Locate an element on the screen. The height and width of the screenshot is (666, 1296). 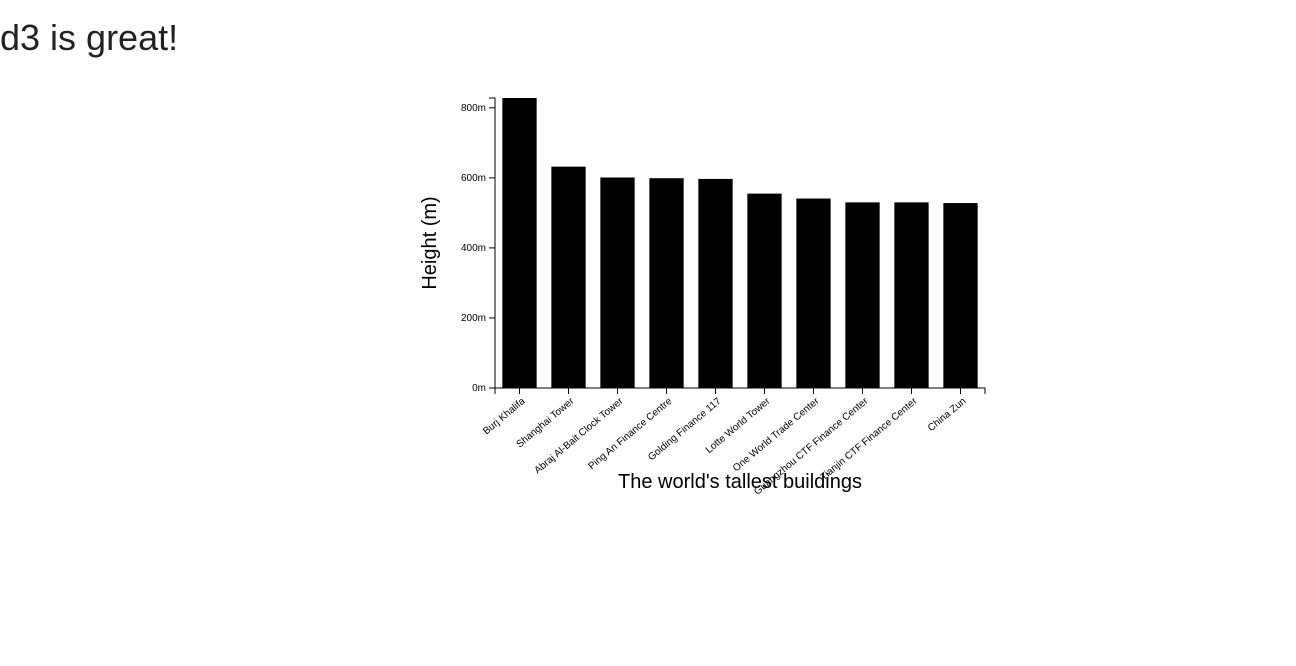
y-axis-title: Height (m) is located at coordinates (430, 242).